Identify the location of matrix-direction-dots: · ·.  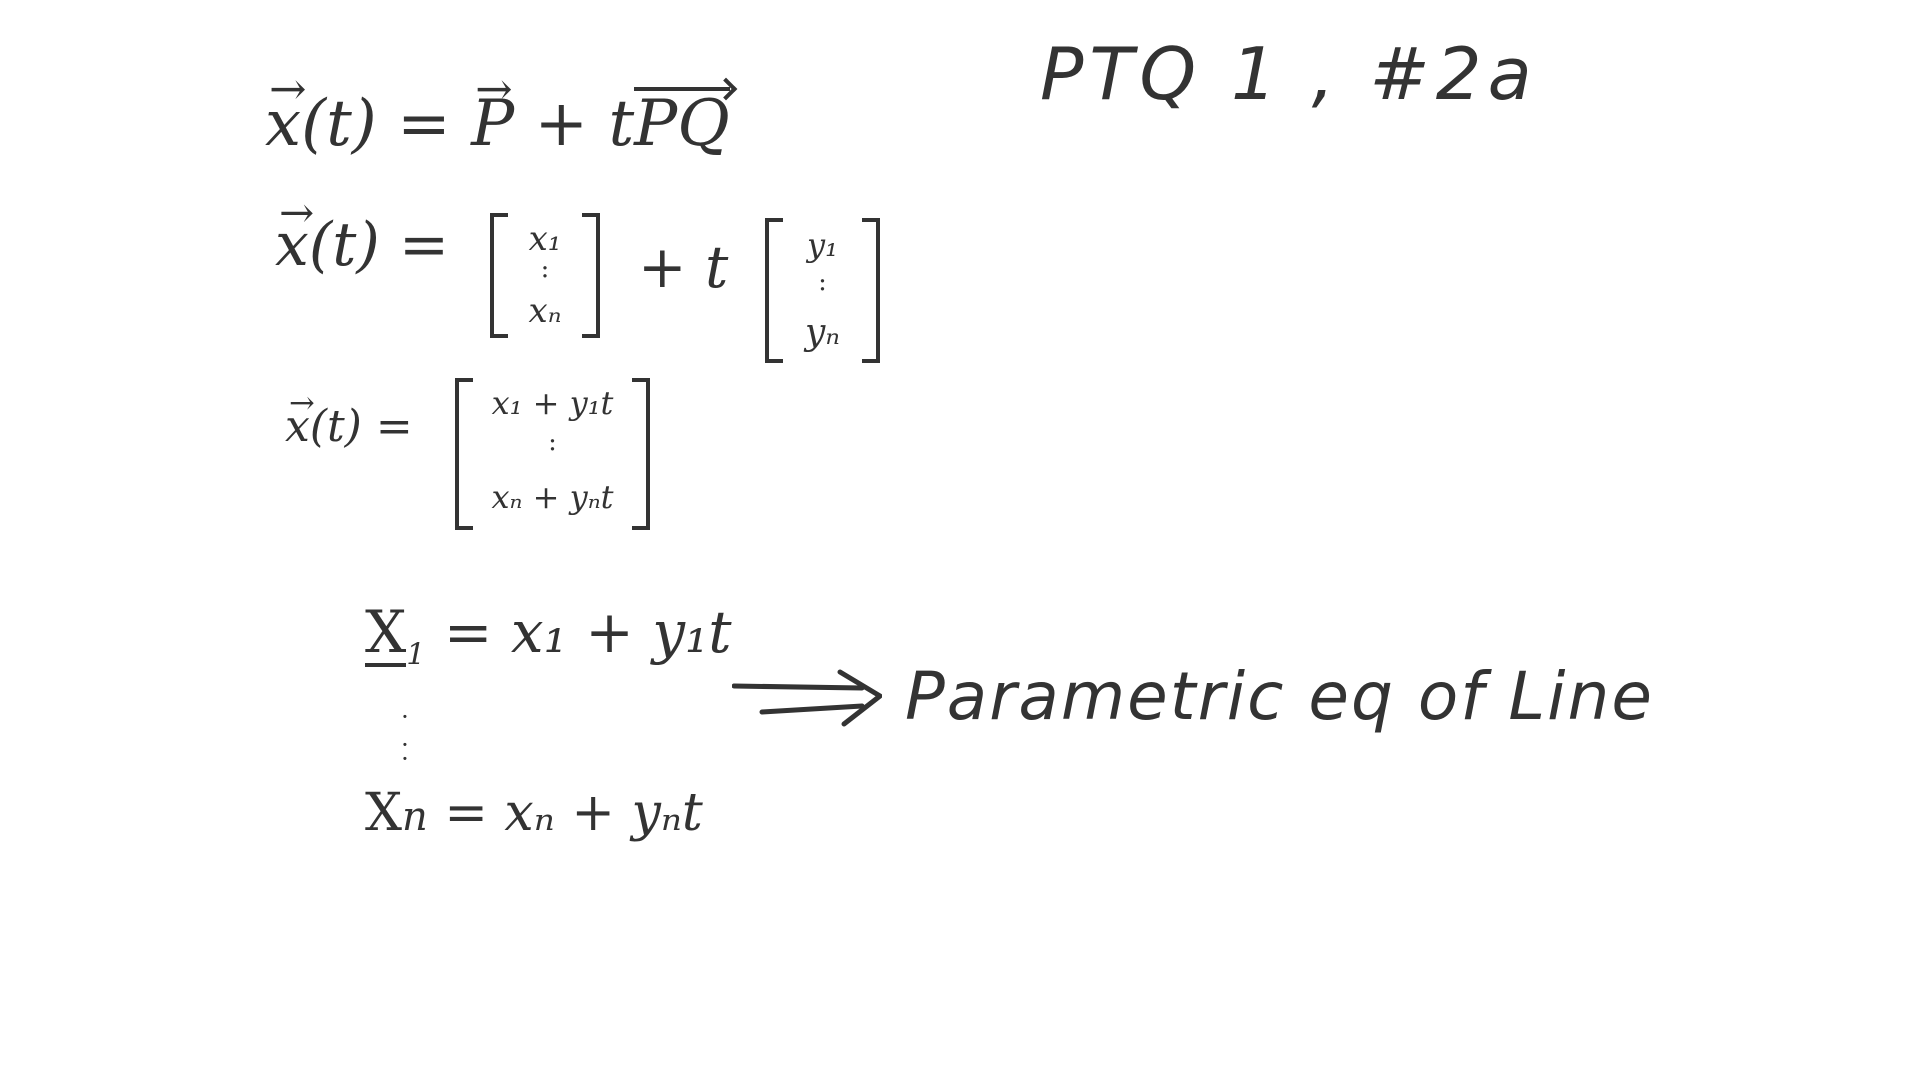
(822, 286).